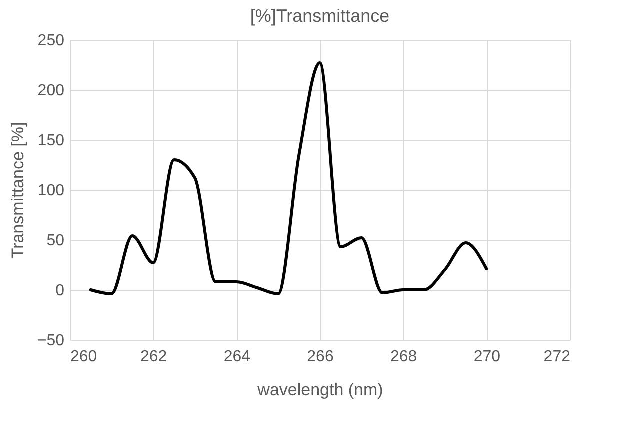 The width and height of the screenshot is (623, 423). I want to click on x-tick-label: 268, so click(404, 357).